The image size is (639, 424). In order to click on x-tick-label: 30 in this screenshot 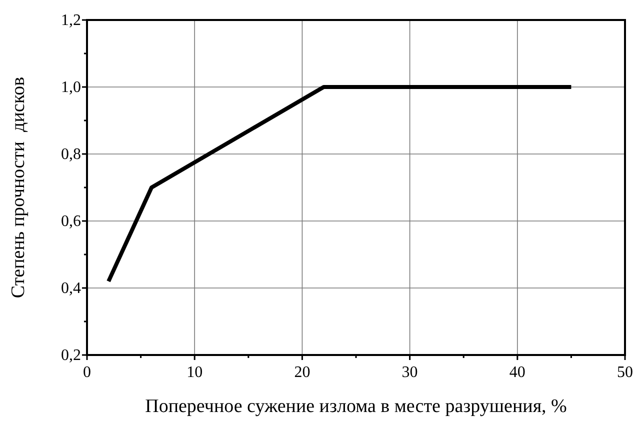, I will do `click(410, 372)`.